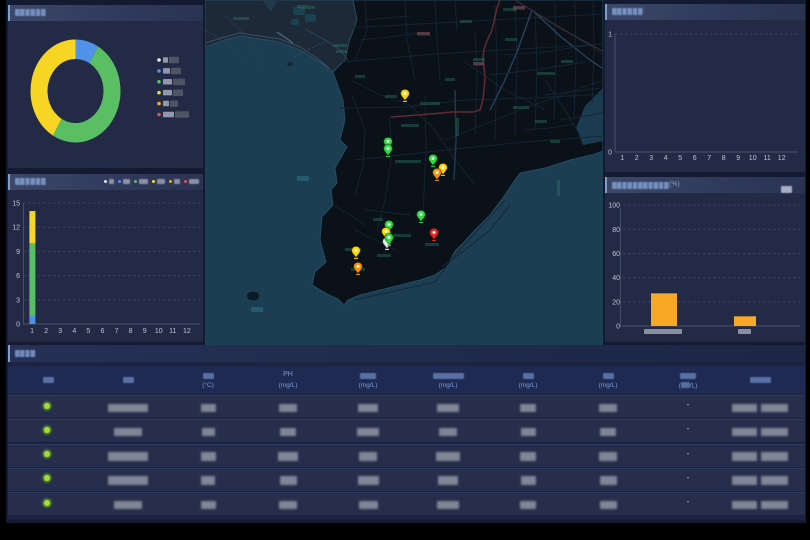 This screenshot has width=810, height=540. I want to click on svg-text: 15, so click(16, 204).